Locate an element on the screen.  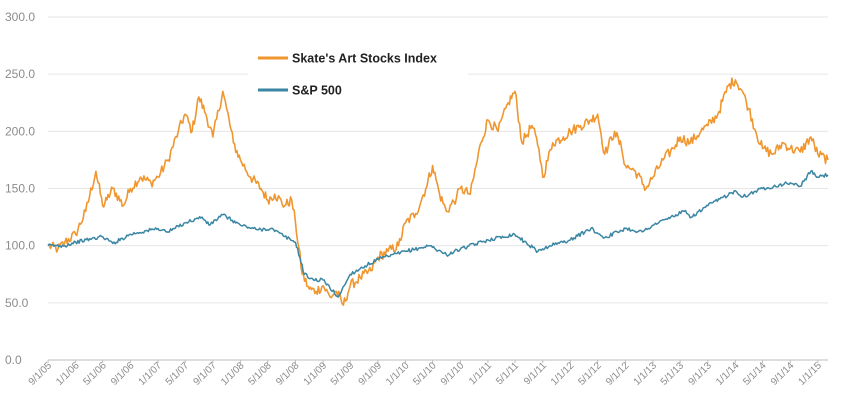
x-tick-label: 5/1/14 is located at coordinates (755, 374).